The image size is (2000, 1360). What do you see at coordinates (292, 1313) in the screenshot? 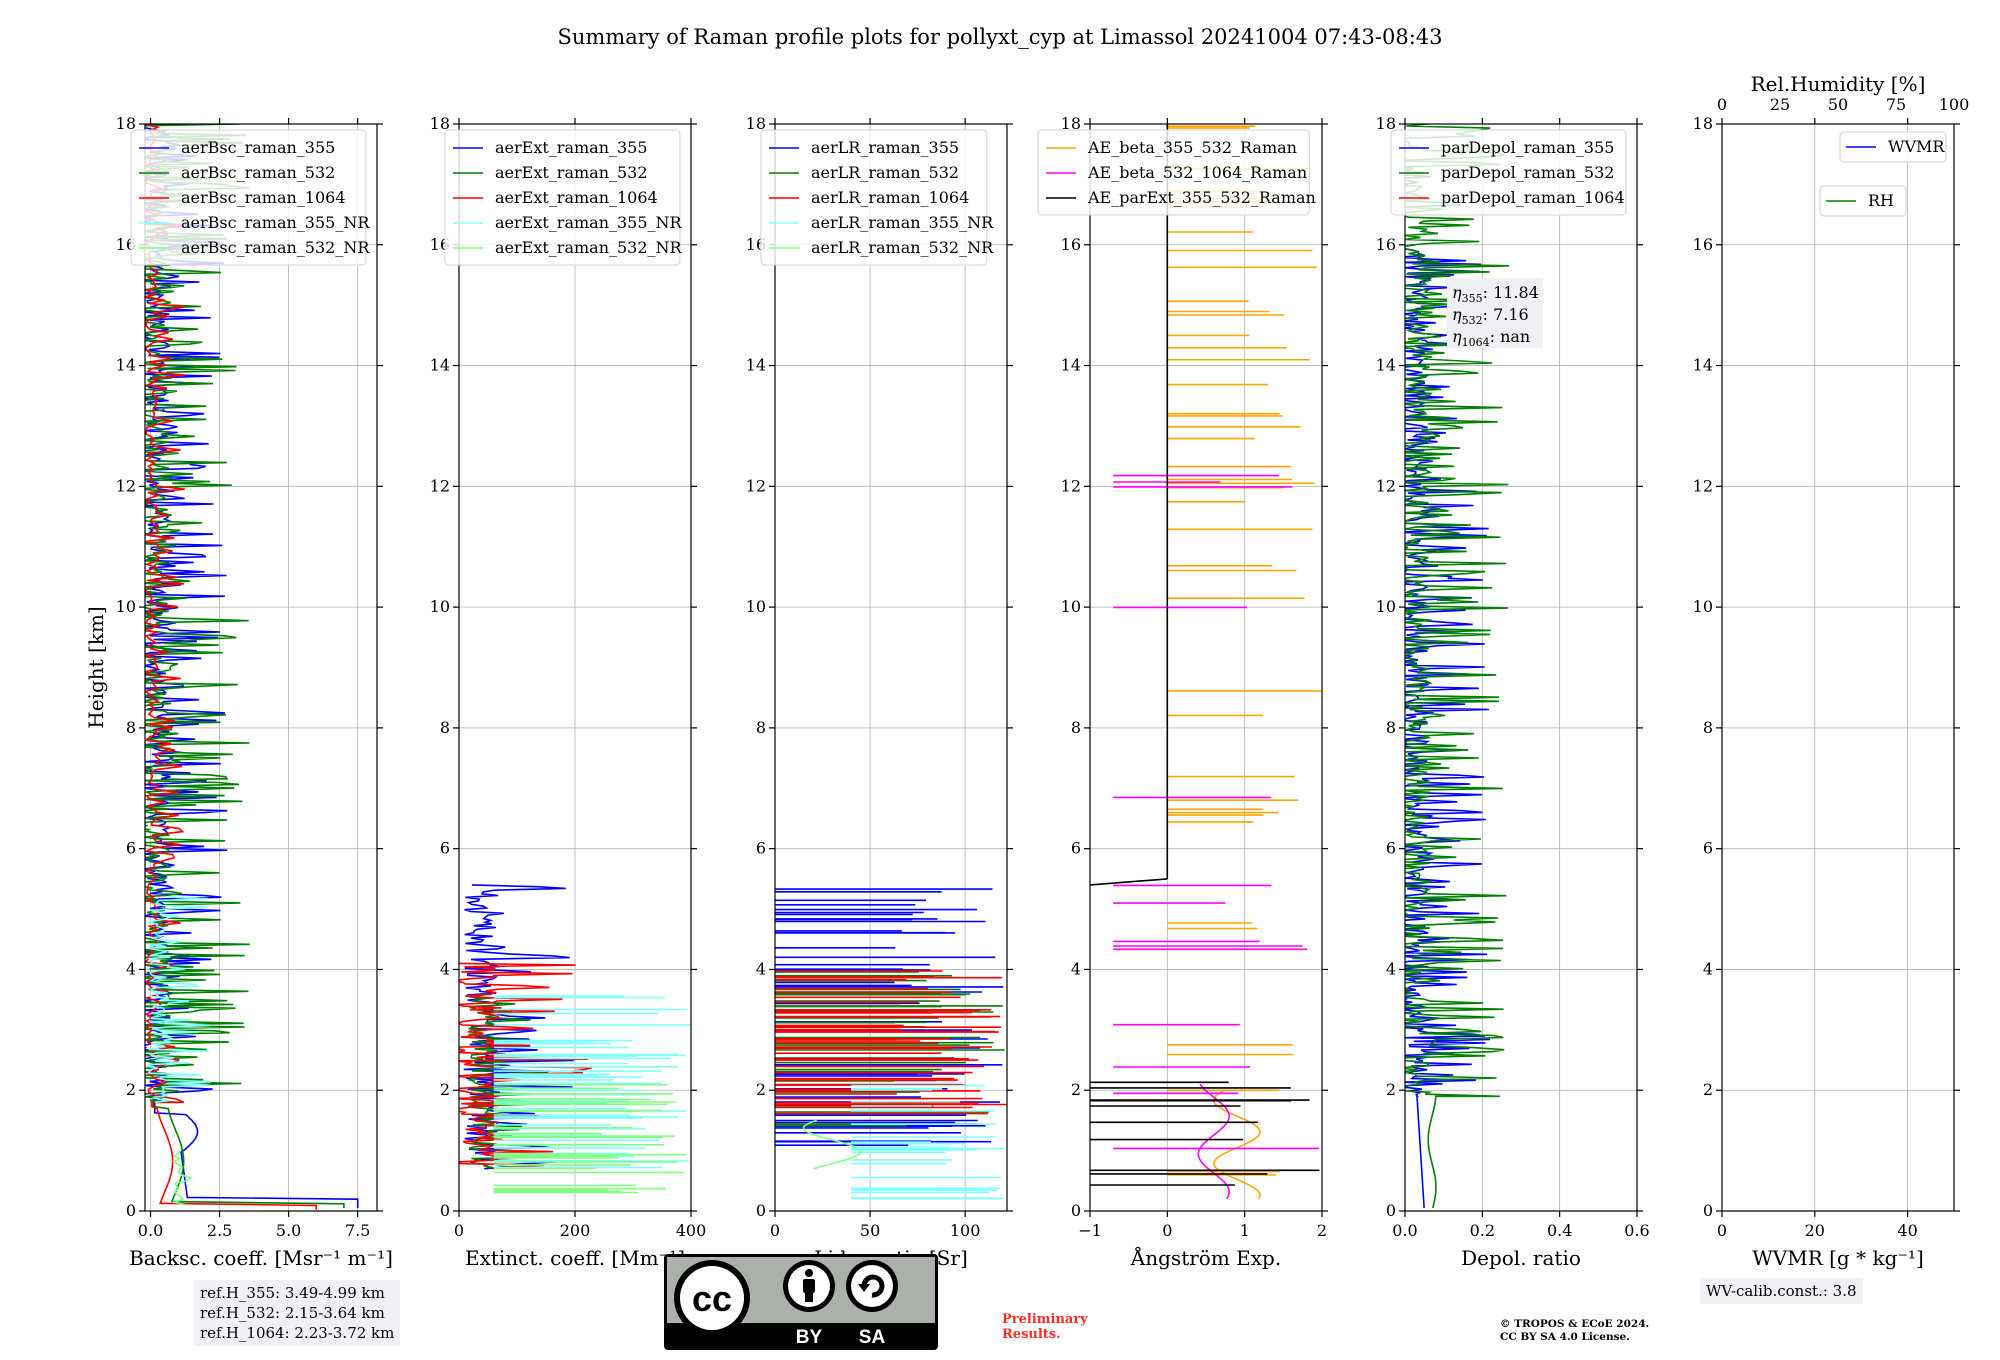
I see `ref-height-532: ref.H_532: 2.15-3.64 km` at bounding box center [292, 1313].